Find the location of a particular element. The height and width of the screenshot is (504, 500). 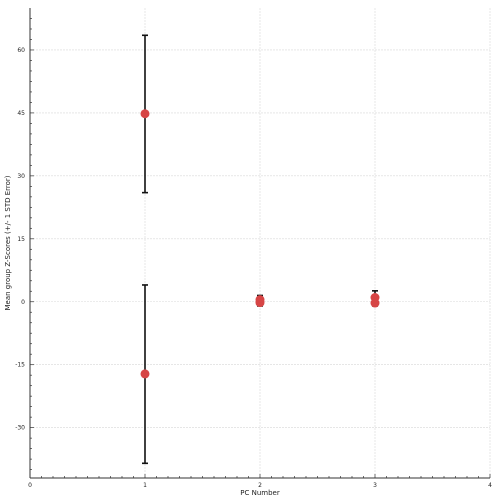

y-tick-label: 0 is located at coordinates (23, 302).